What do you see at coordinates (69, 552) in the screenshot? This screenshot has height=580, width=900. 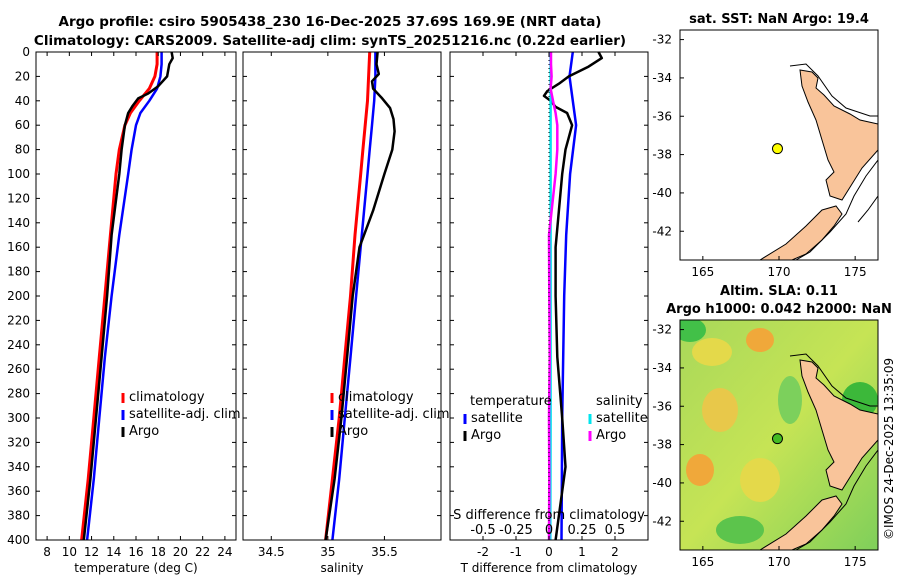 I see `temperature-xtick-label-1: 10` at bounding box center [69, 552].